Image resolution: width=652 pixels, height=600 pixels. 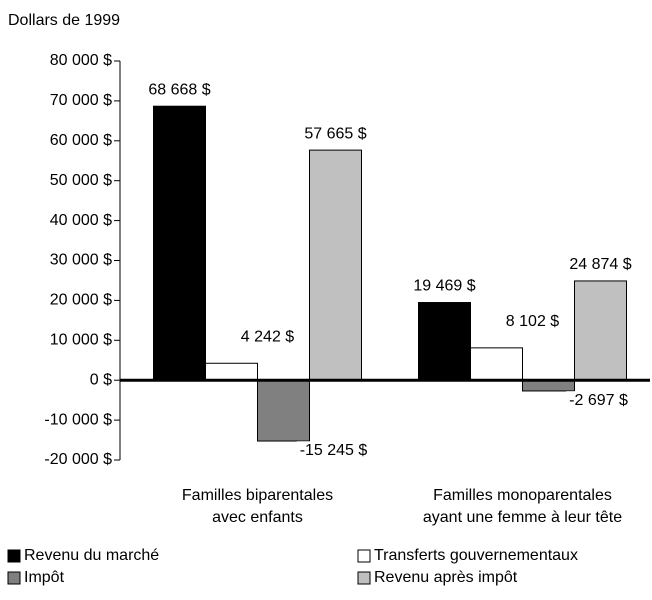 What do you see at coordinates (81, 100) in the screenshot?
I see `y-tick-label: 70 000 $` at bounding box center [81, 100].